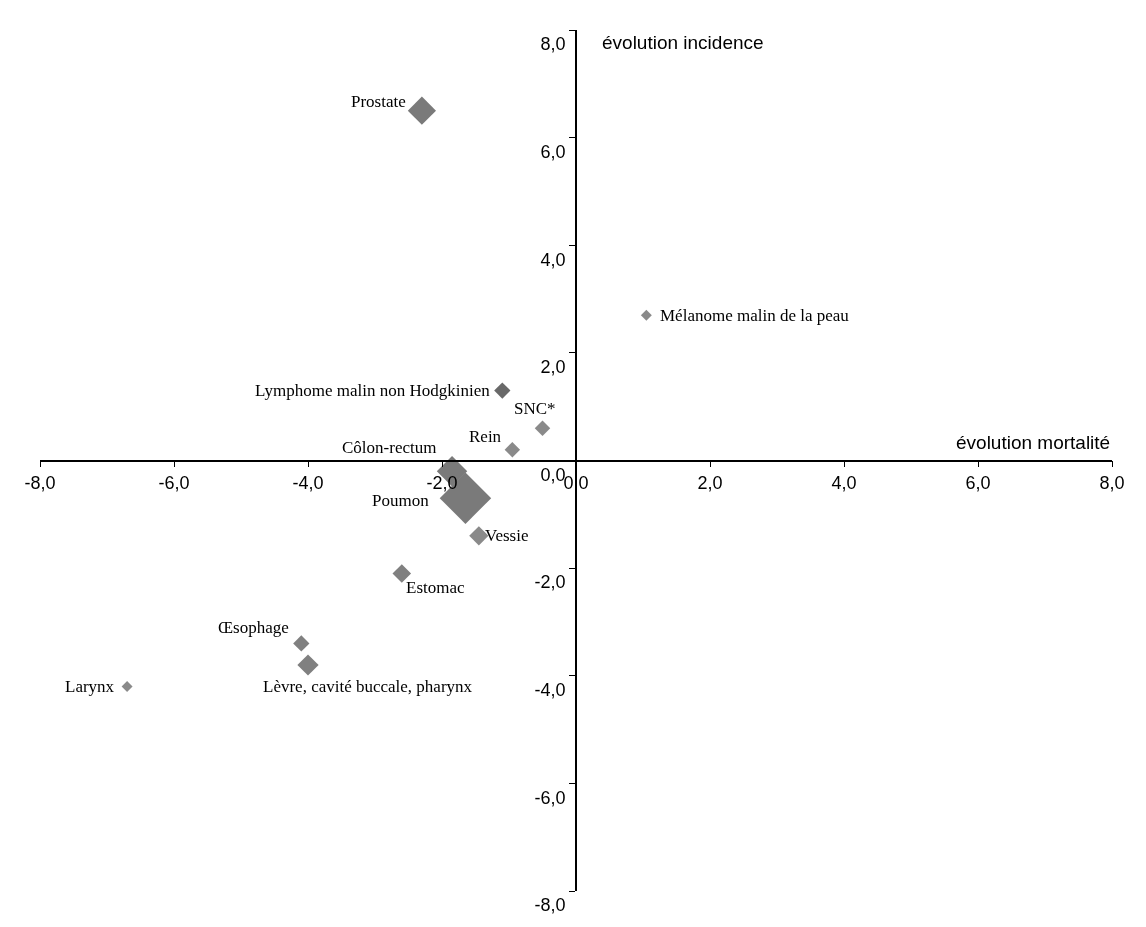 The width and height of the screenshot is (1146, 927). Describe the element at coordinates (435, 587) in the screenshot. I see `annotation: Estomac` at that location.